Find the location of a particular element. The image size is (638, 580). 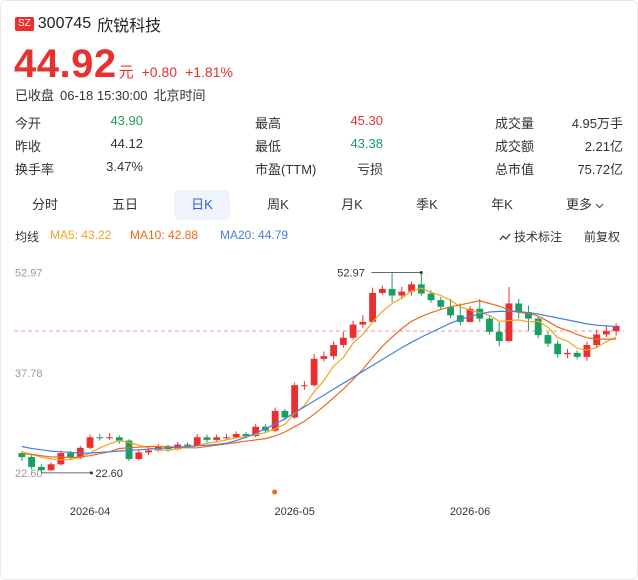

ma10-value: MA10: 42.88 is located at coordinates (164, 235).